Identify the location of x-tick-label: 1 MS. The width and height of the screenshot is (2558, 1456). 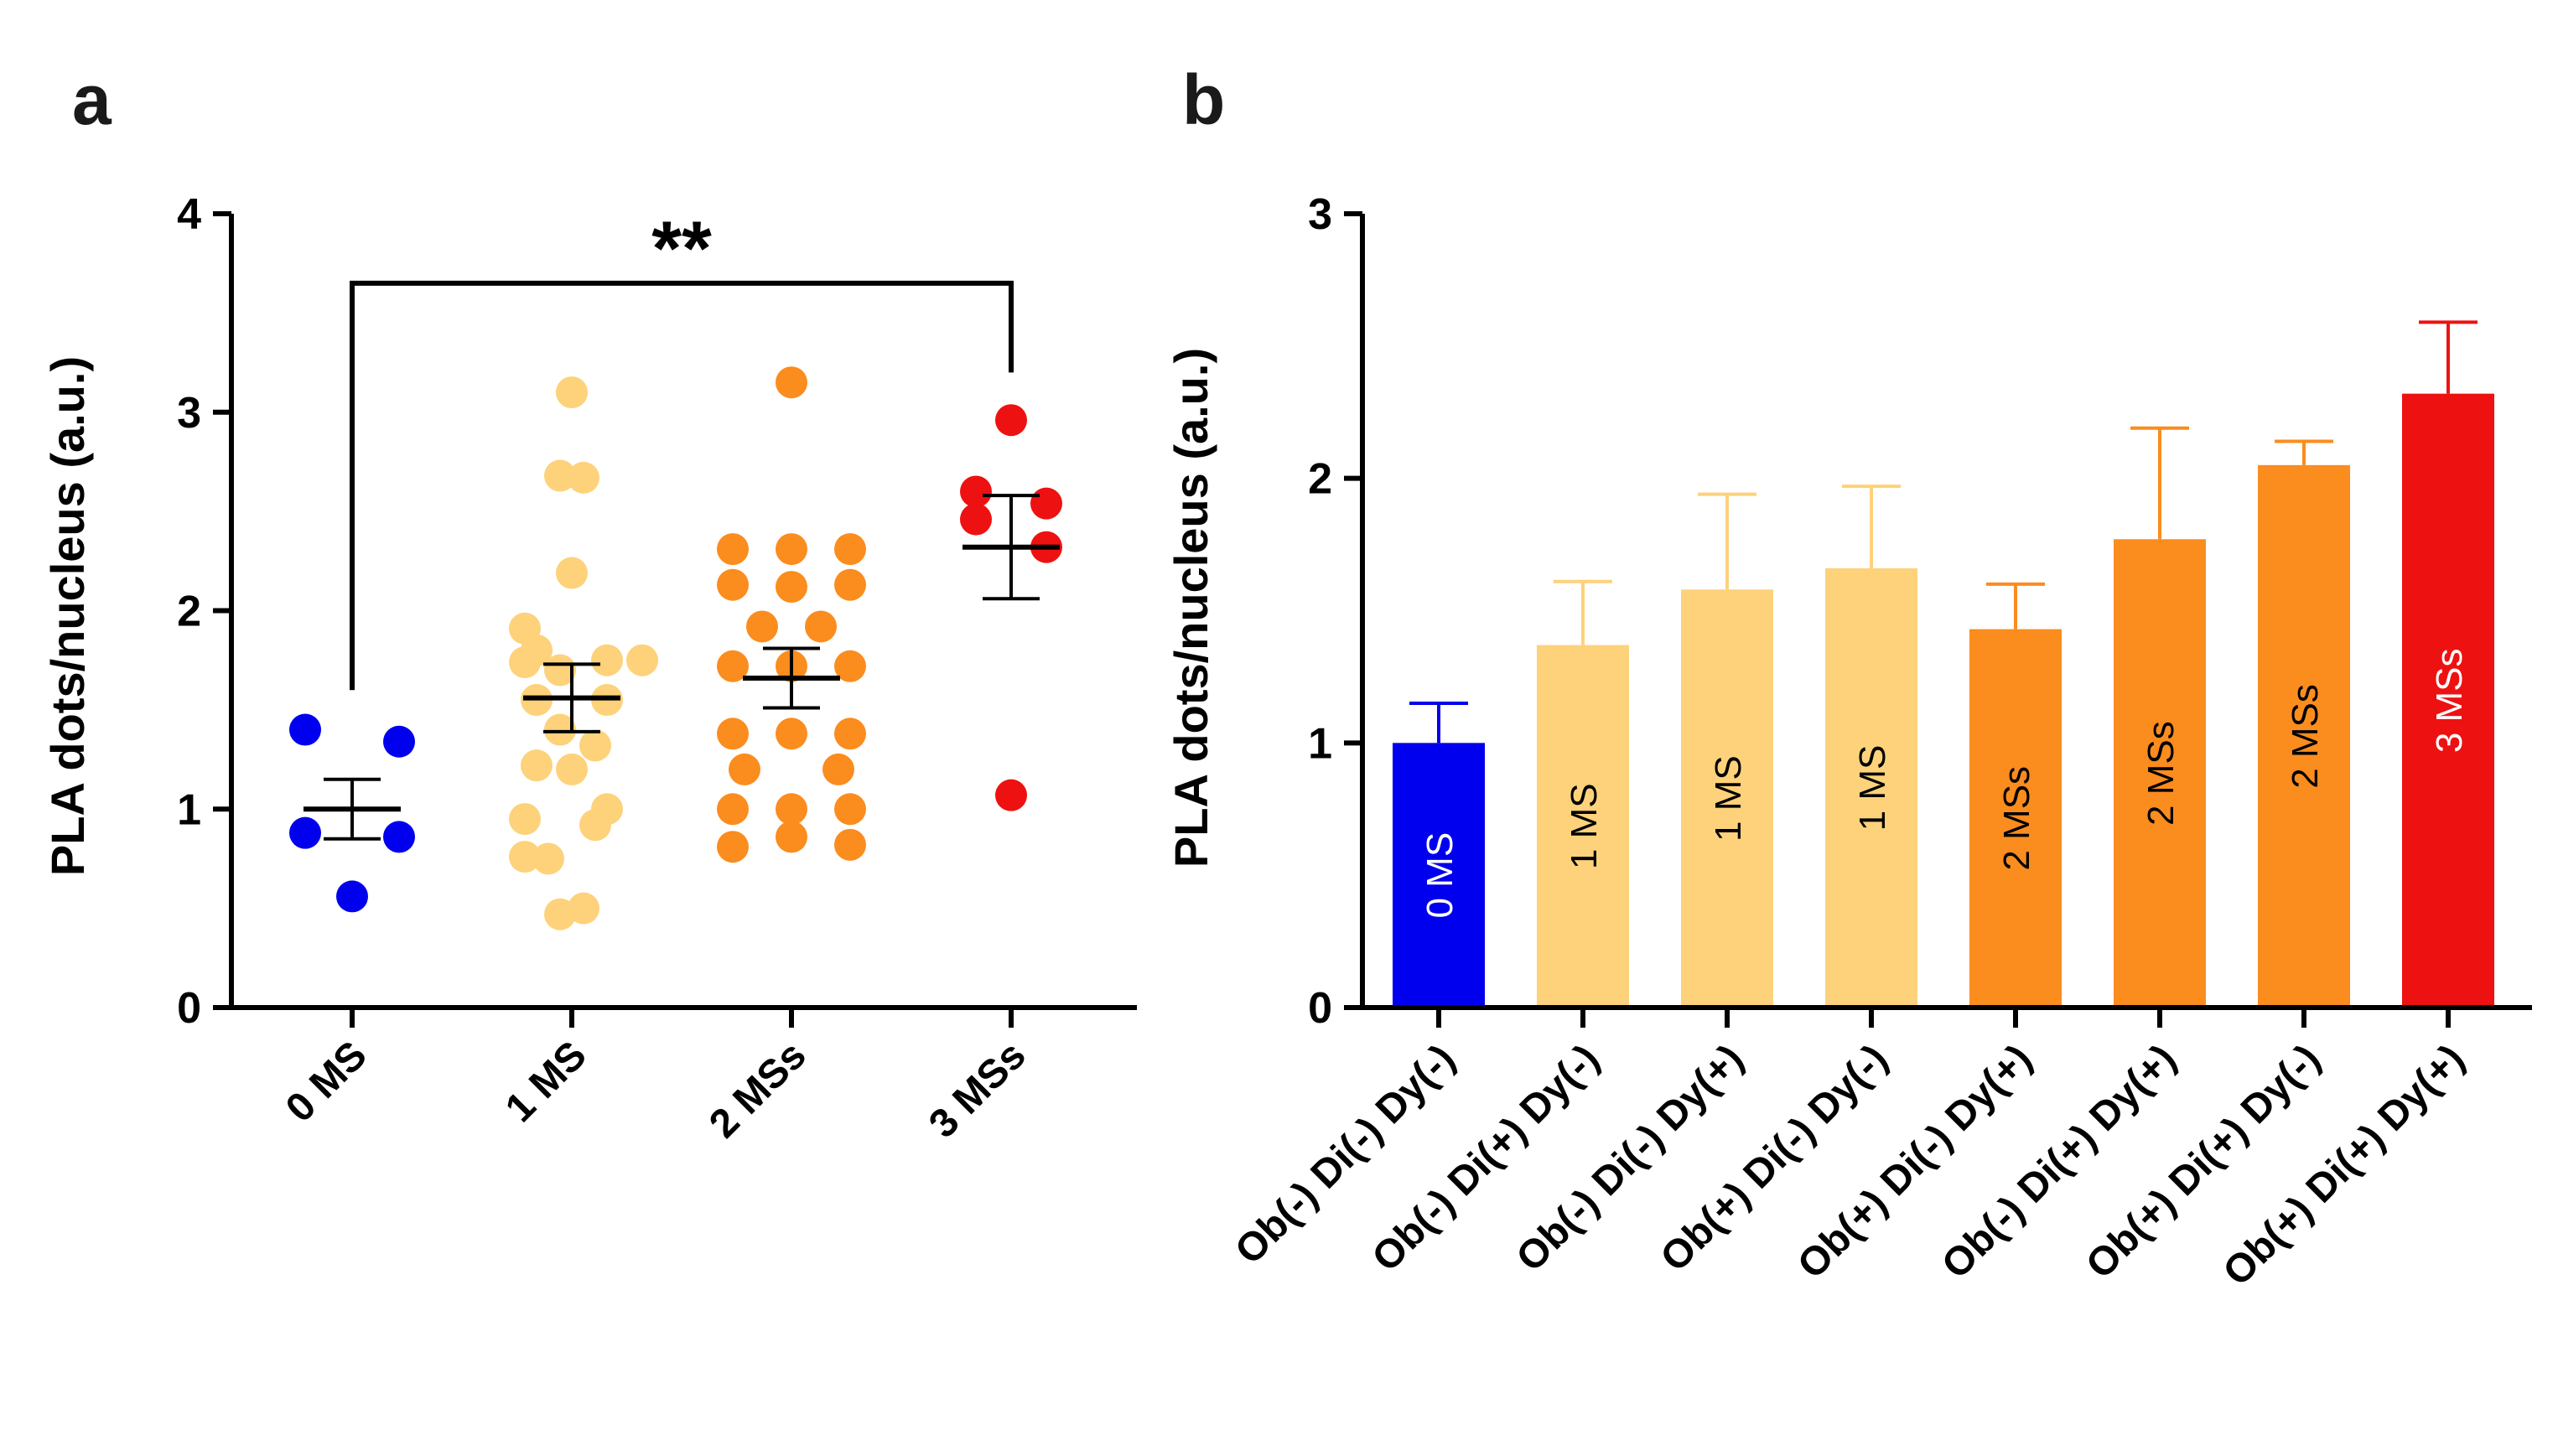
(546, 1082).